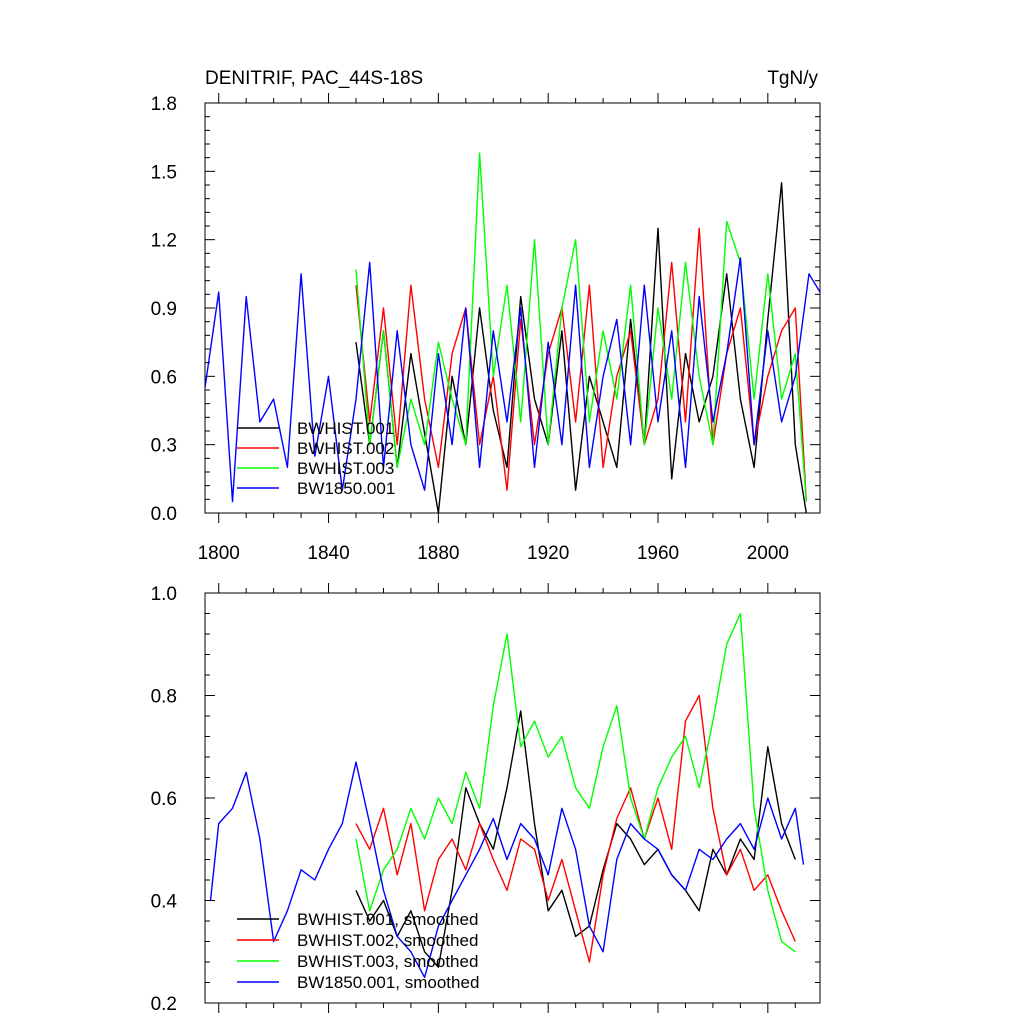  Describe the element at coordinates (387, 919) in the screenshot. I see `legend-label: BWHIST.001, smoothed` at that location.